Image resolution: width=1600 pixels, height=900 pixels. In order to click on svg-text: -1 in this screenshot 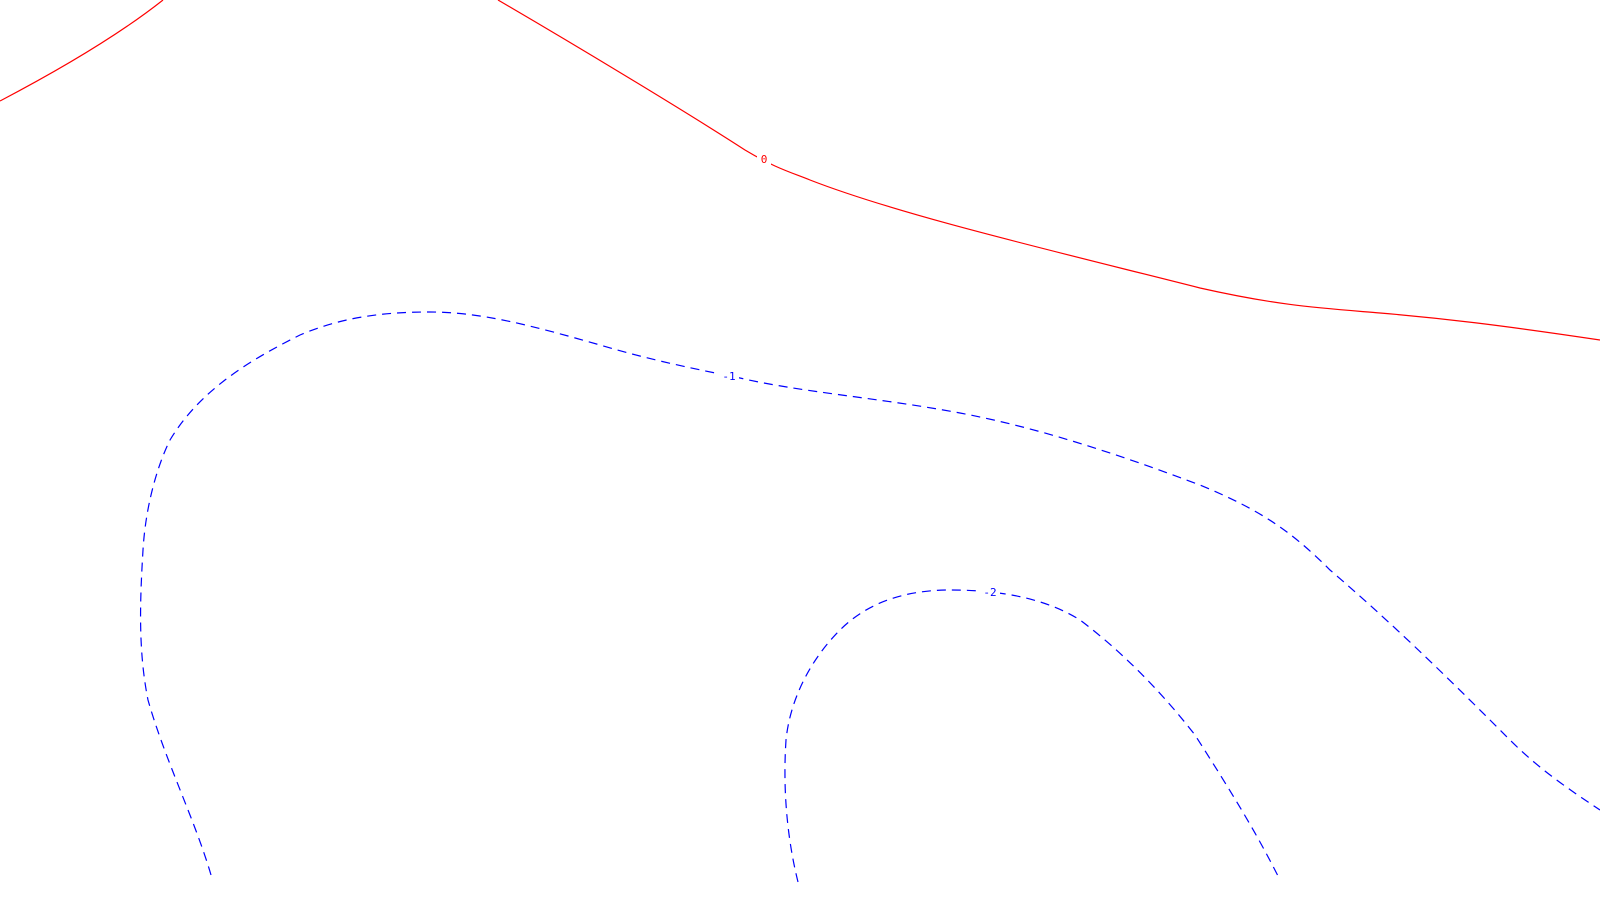, I will do `click(728, 376)`.